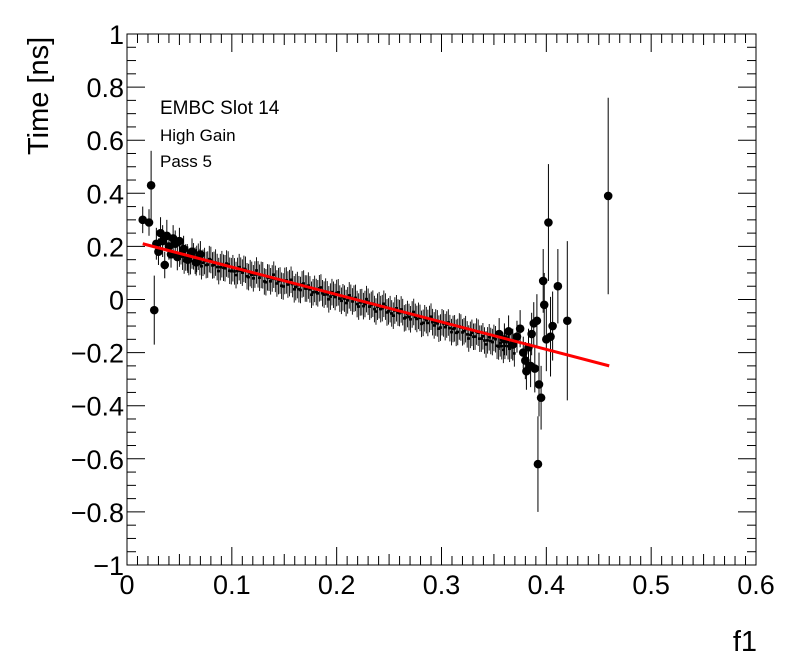 Image resolution: width=796 pixels, height=672 pixels. I want to click on y-tick-label: 0.4, so click(105, 194).